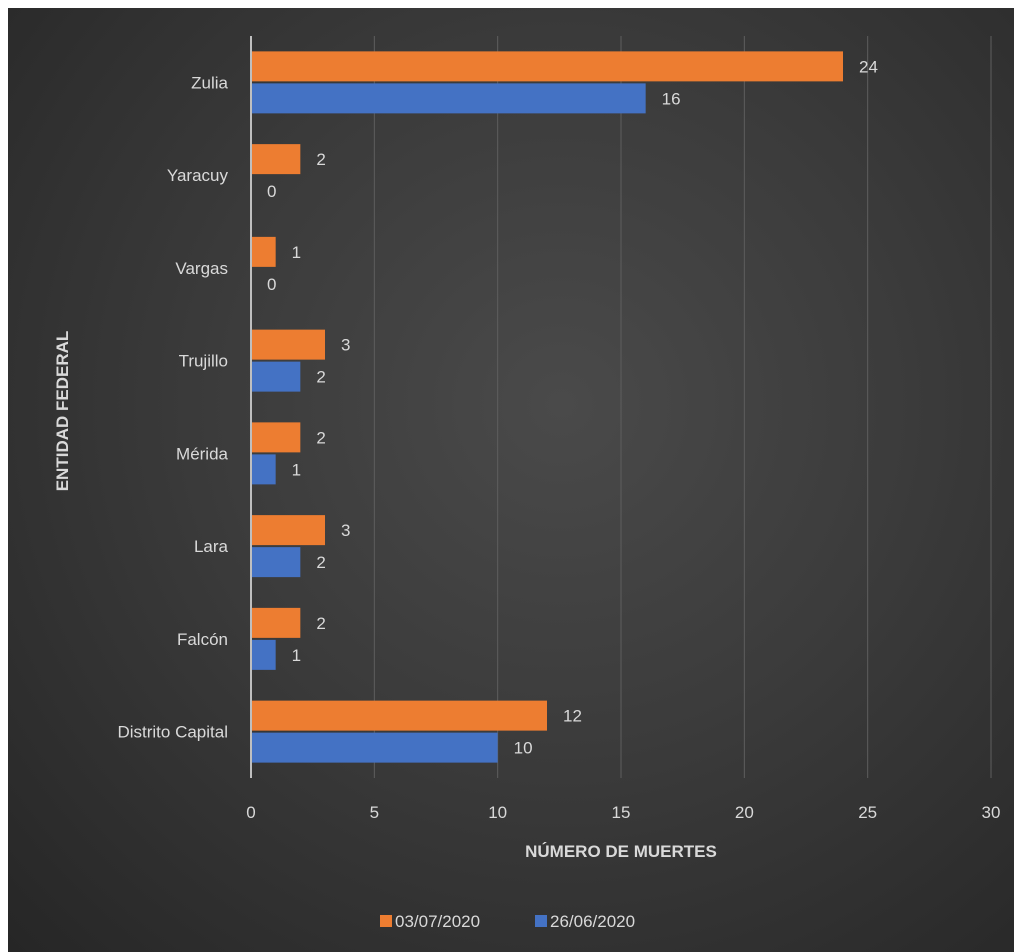  I want to click on x-axis-title: NÚMERO DE MUERTES, so click(621, 851).